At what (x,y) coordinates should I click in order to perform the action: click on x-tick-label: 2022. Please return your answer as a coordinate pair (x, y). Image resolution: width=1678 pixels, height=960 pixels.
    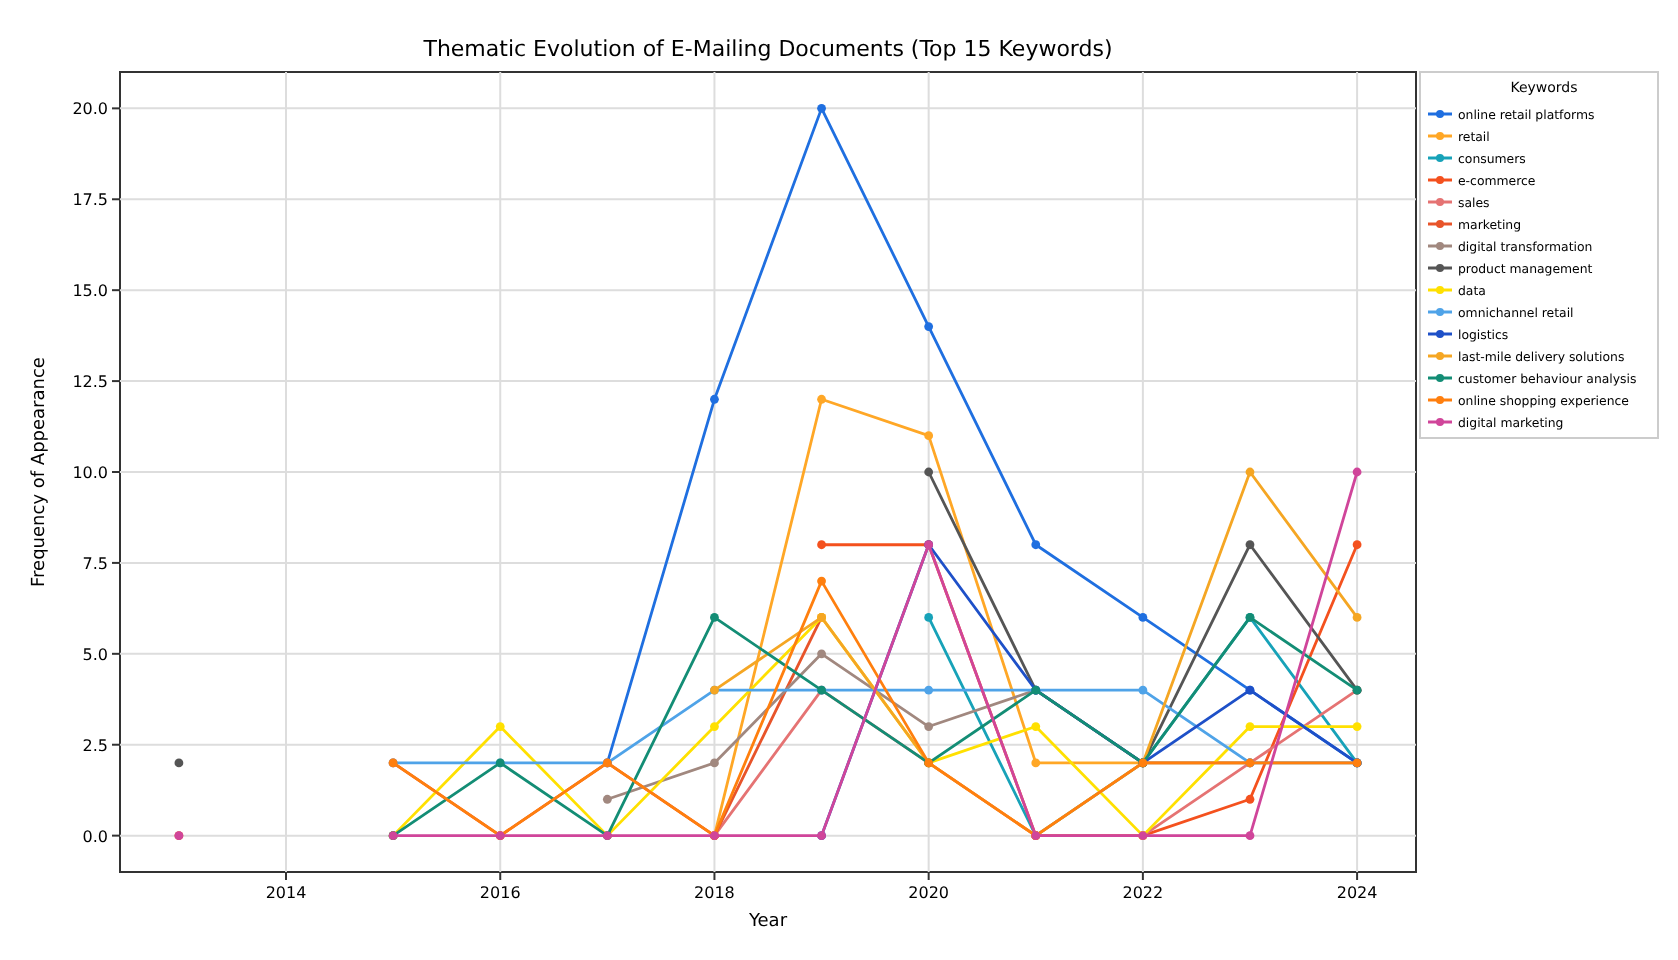
    Looking at the image, I should click on (1143, 893).